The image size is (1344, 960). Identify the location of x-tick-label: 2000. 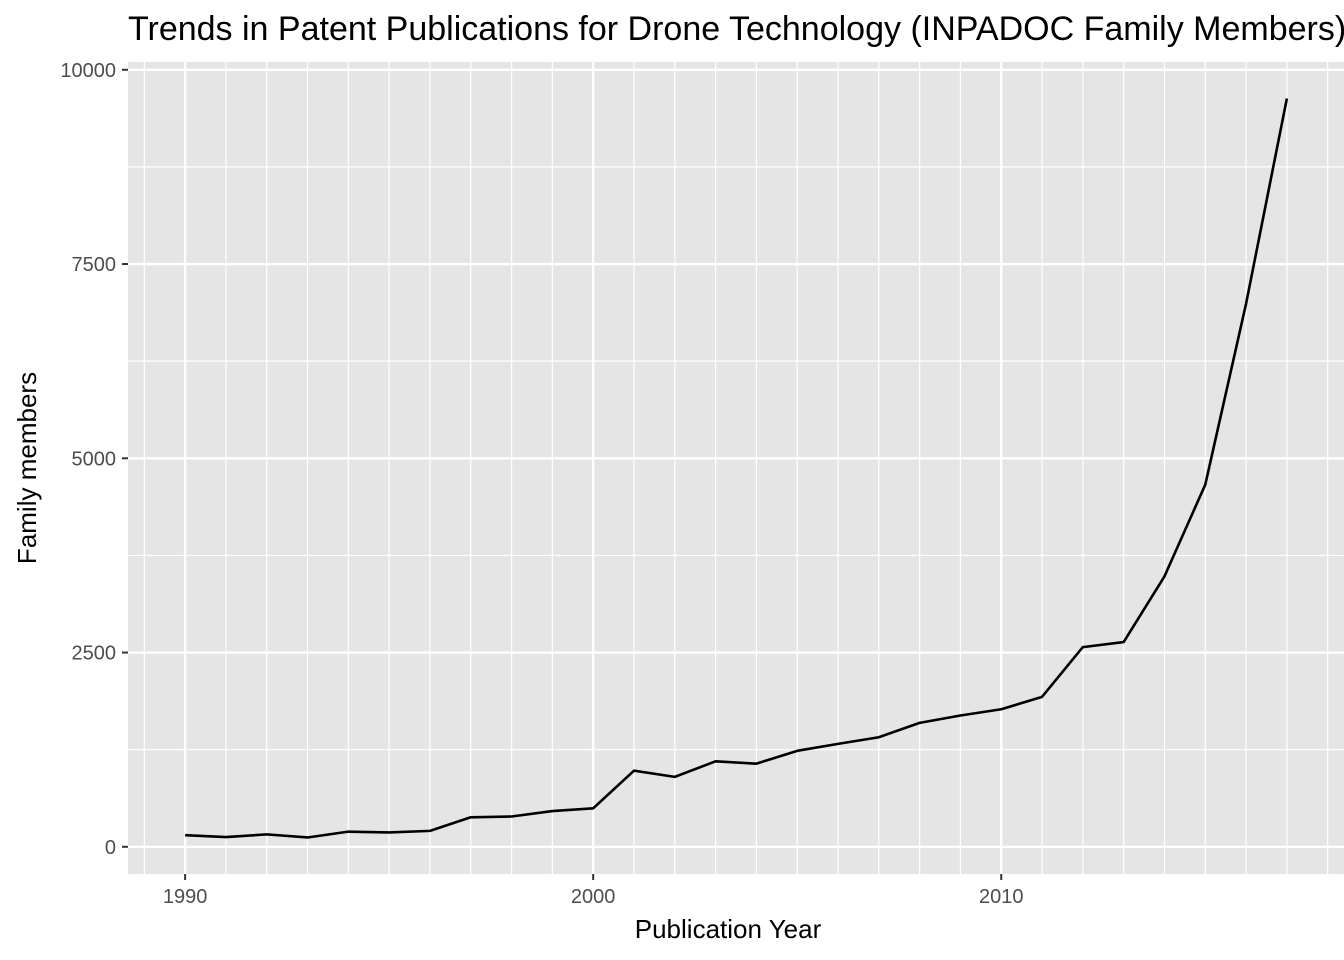
(593, 897).